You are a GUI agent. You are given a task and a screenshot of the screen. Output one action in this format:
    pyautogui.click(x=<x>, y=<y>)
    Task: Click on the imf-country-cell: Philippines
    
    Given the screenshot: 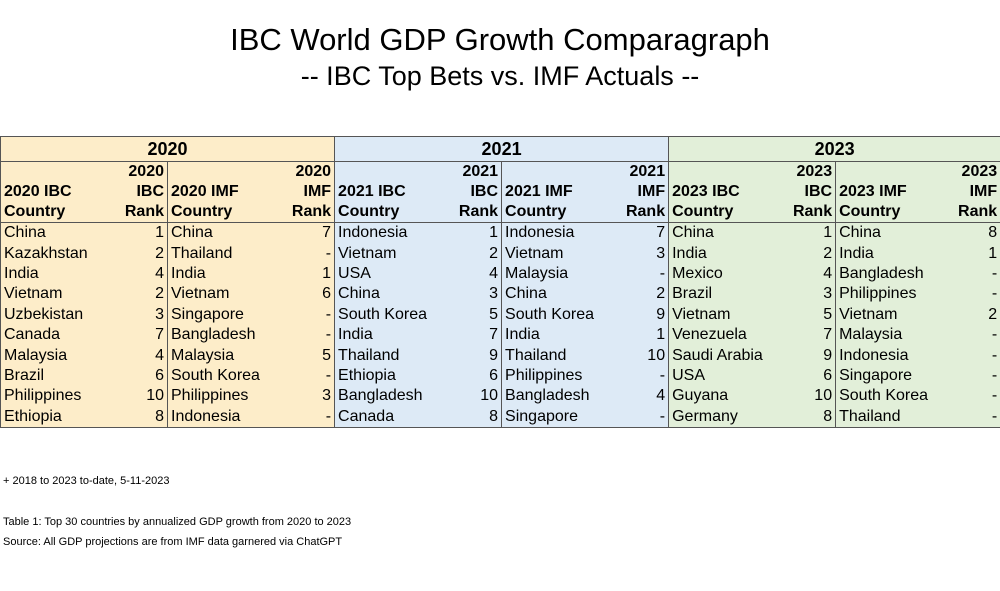 What is the action you would take?
    pyautogui.click(x=891, y=294)
    